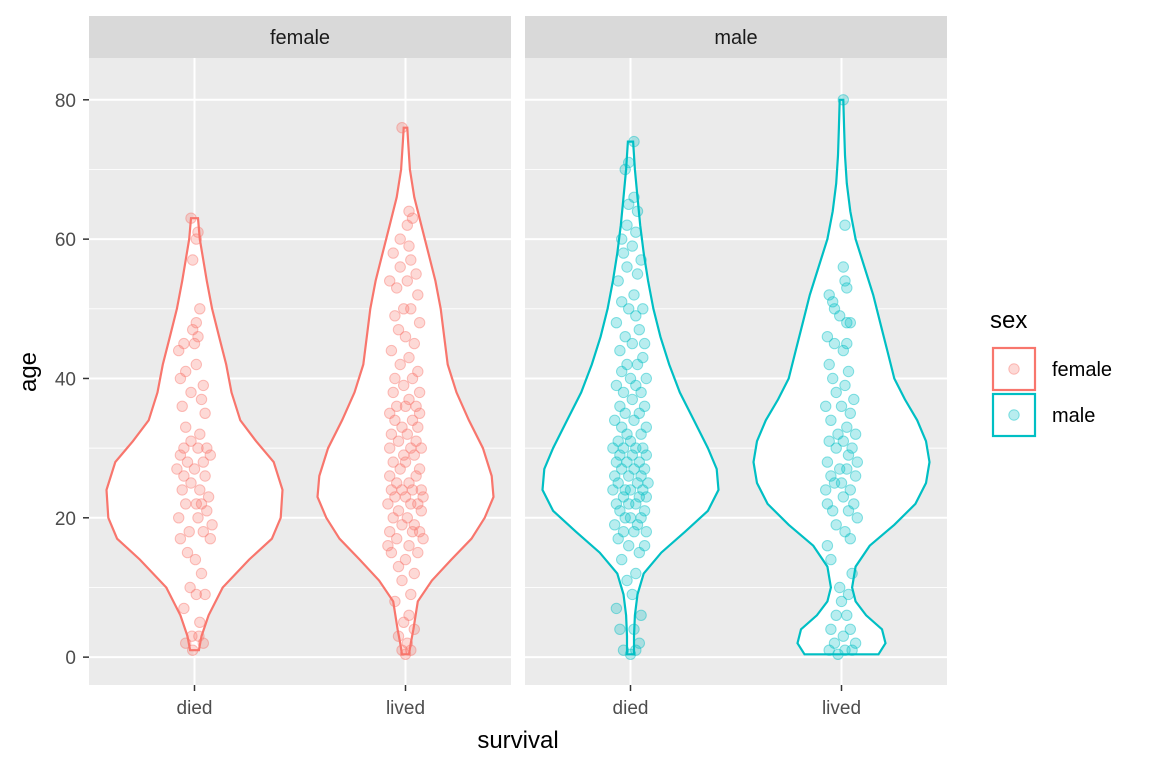 This screenshot has height=768, width=1152. Describe the element at coordinates (1073, 416) in the screenshot. I see `legend-label-male: male` at that location.